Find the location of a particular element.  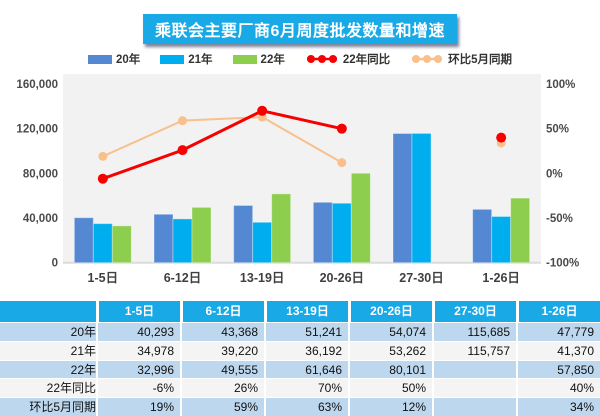

table-row: 22年 32,996 49,555 61,646 80,101 57,850 is located at coordinates (300, 369).